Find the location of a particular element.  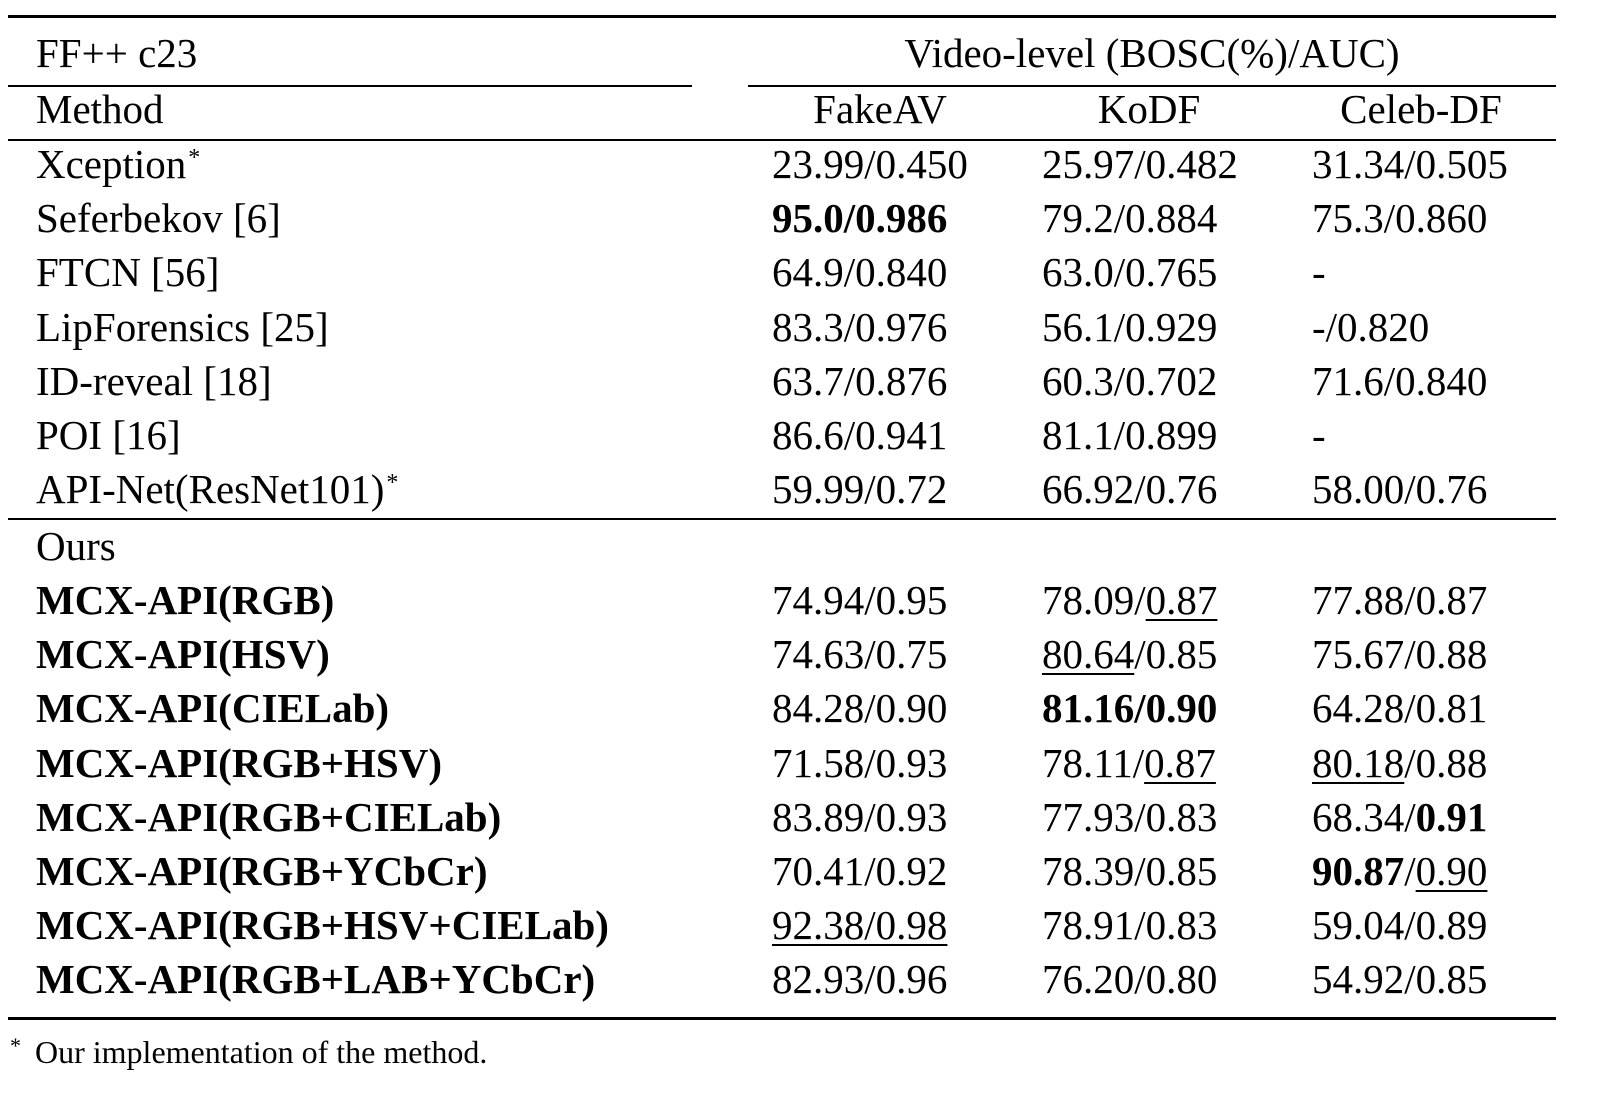

cell-value-part: 59.99/0.72 is located at coordinates (860, 489).